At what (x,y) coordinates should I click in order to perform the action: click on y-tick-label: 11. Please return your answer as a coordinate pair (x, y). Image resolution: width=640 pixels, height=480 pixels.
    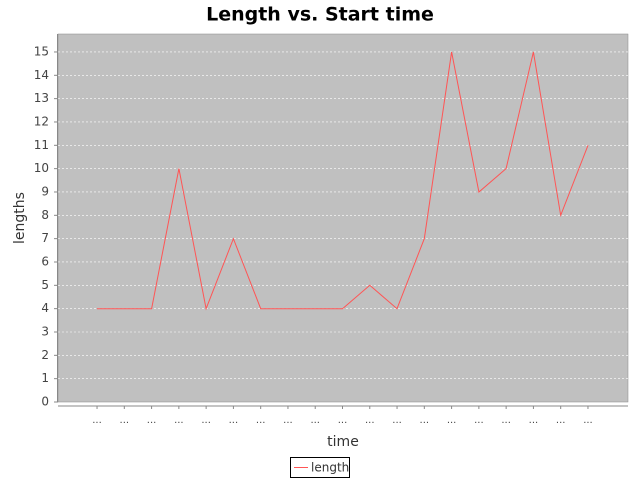
    Looking at the image, I should click on (41, 145).